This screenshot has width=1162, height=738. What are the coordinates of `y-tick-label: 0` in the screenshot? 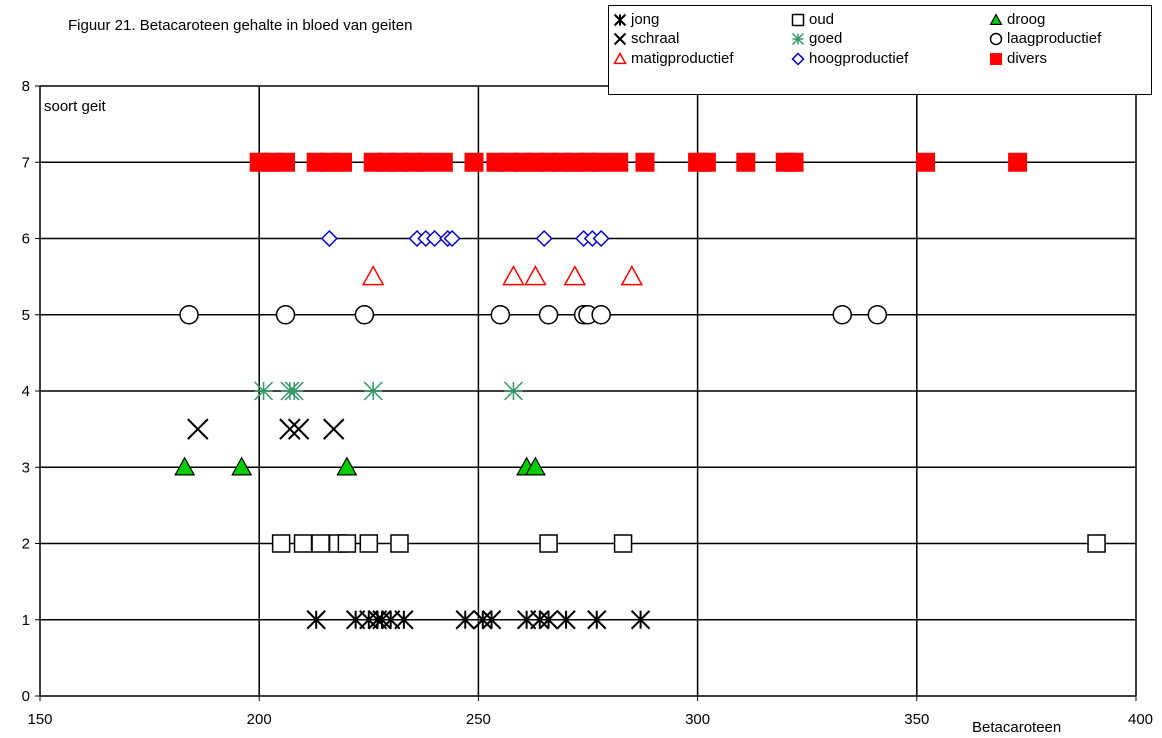 It's located at (26, 696).